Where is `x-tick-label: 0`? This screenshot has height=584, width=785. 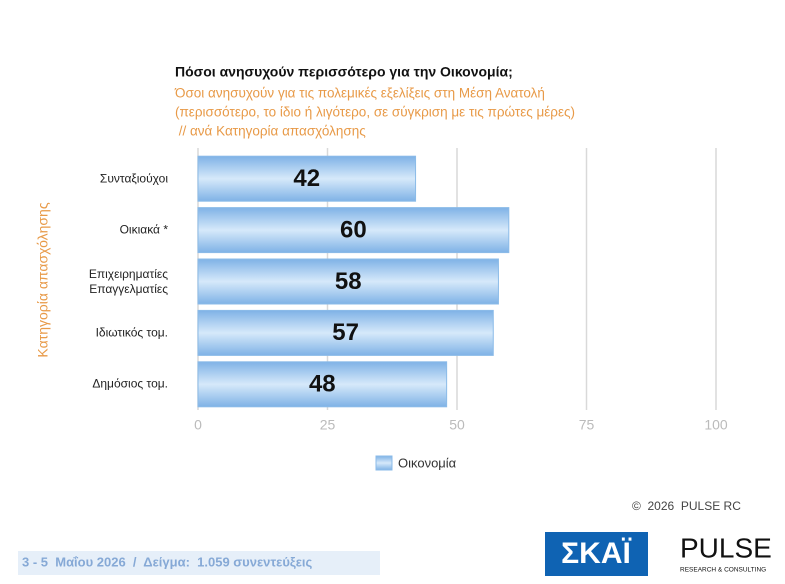 x-tick-label: 0 is located at coordinates (198, 425).